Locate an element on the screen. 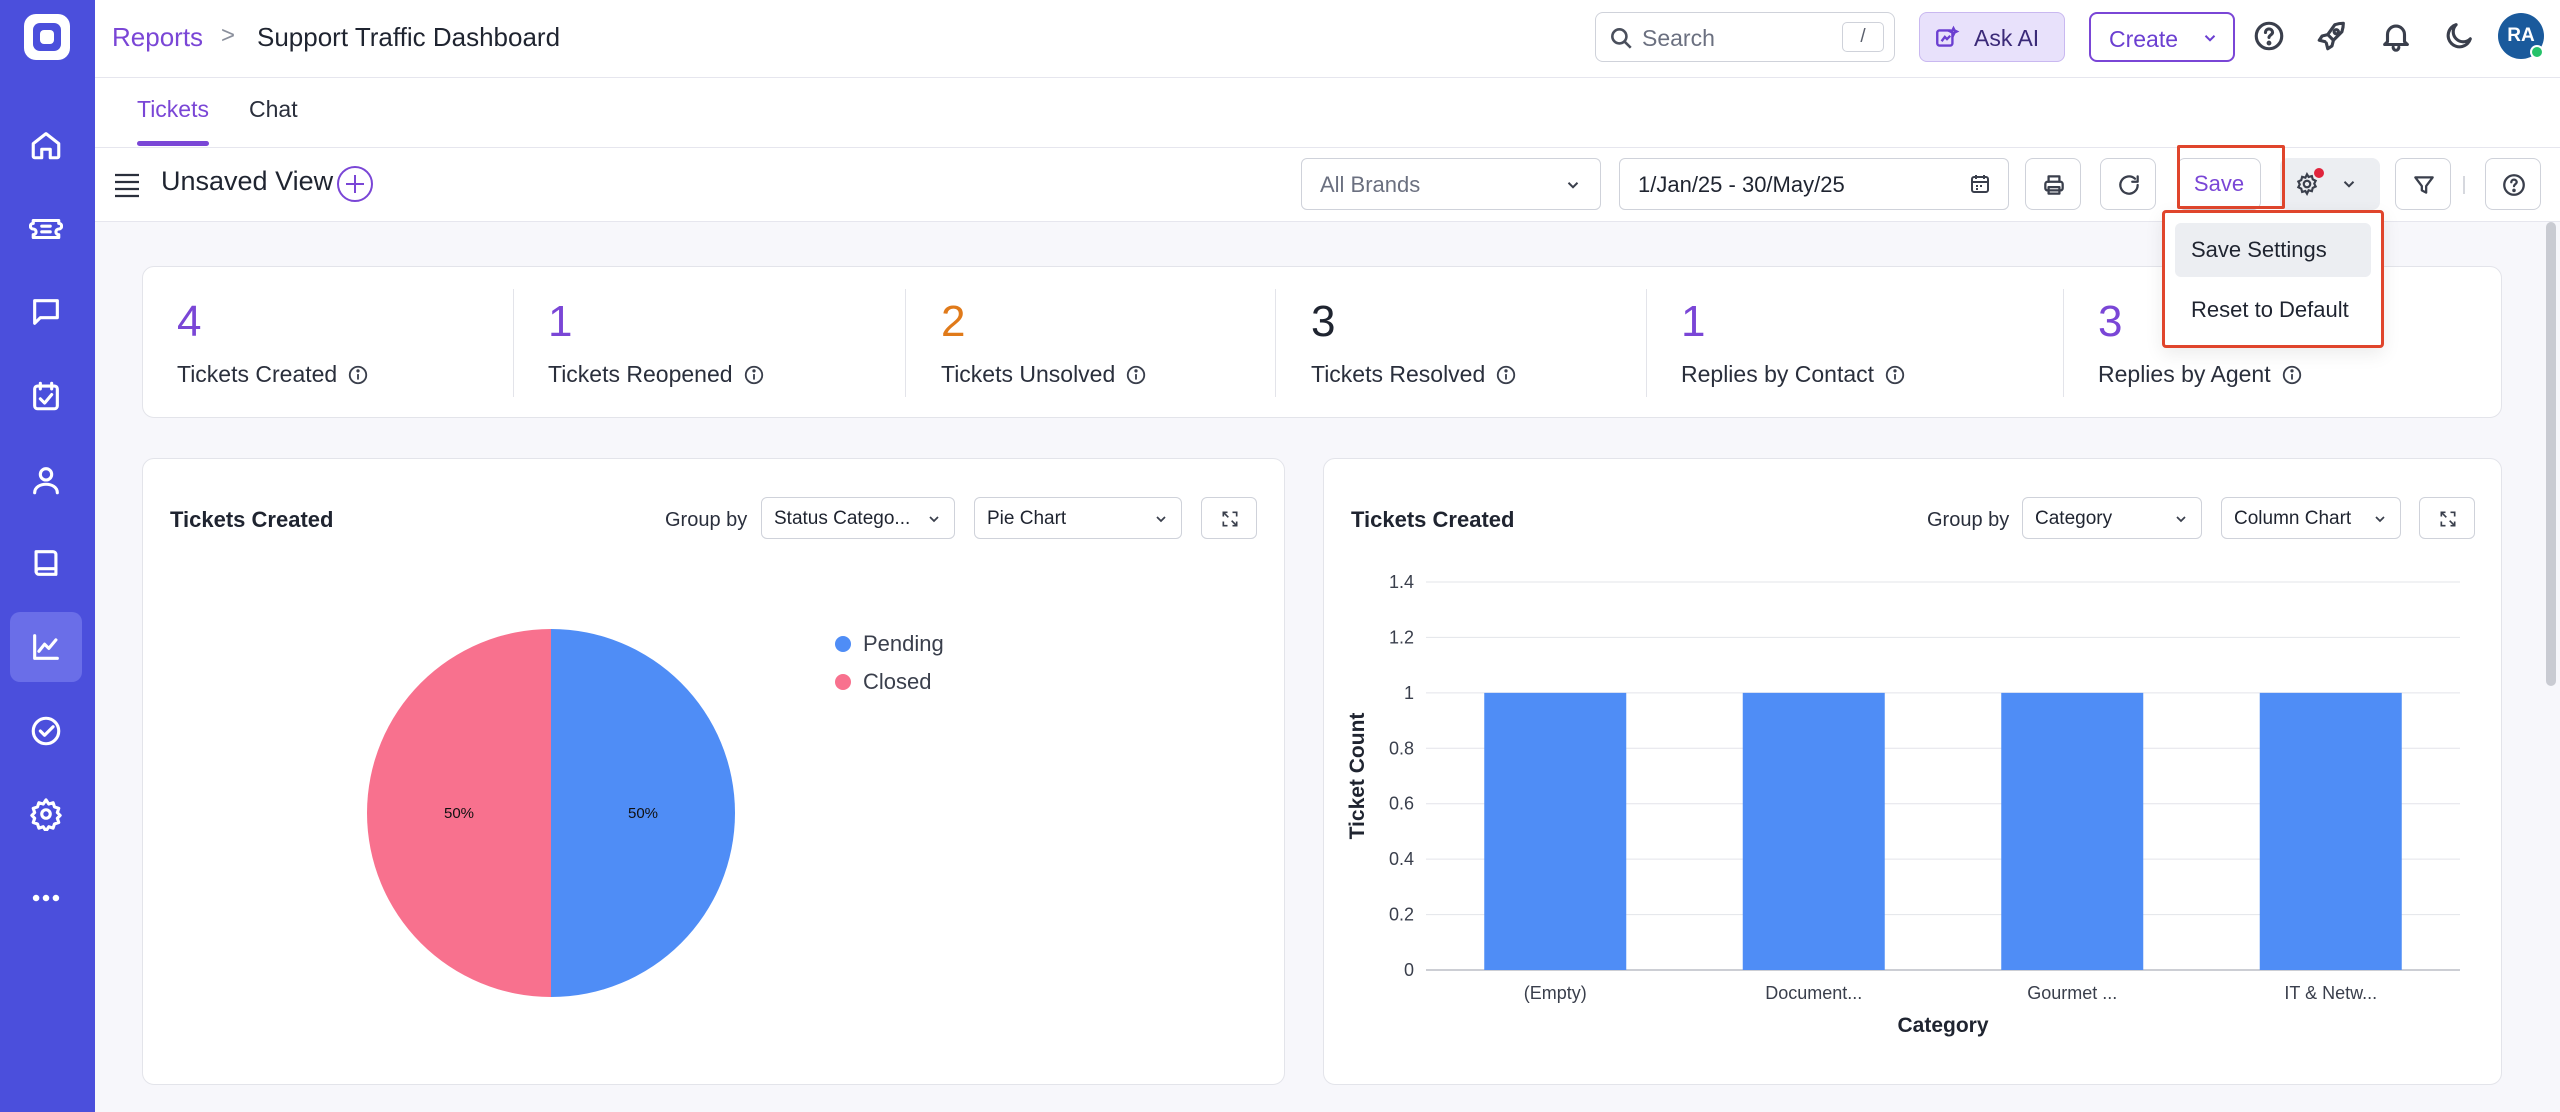  y-tick-label: 0.2 is located at coordinates (1401, 915).